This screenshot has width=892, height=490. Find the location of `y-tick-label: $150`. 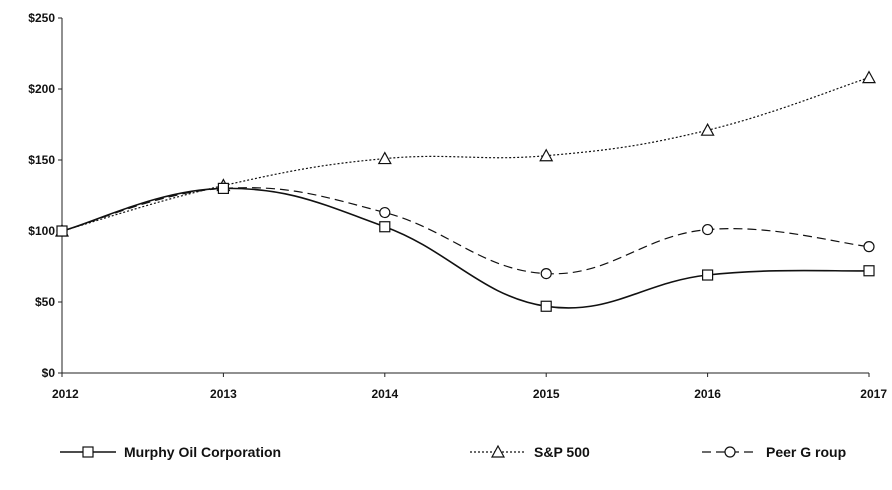

y-tick-label: $150 is located at coordinates (41, 160).